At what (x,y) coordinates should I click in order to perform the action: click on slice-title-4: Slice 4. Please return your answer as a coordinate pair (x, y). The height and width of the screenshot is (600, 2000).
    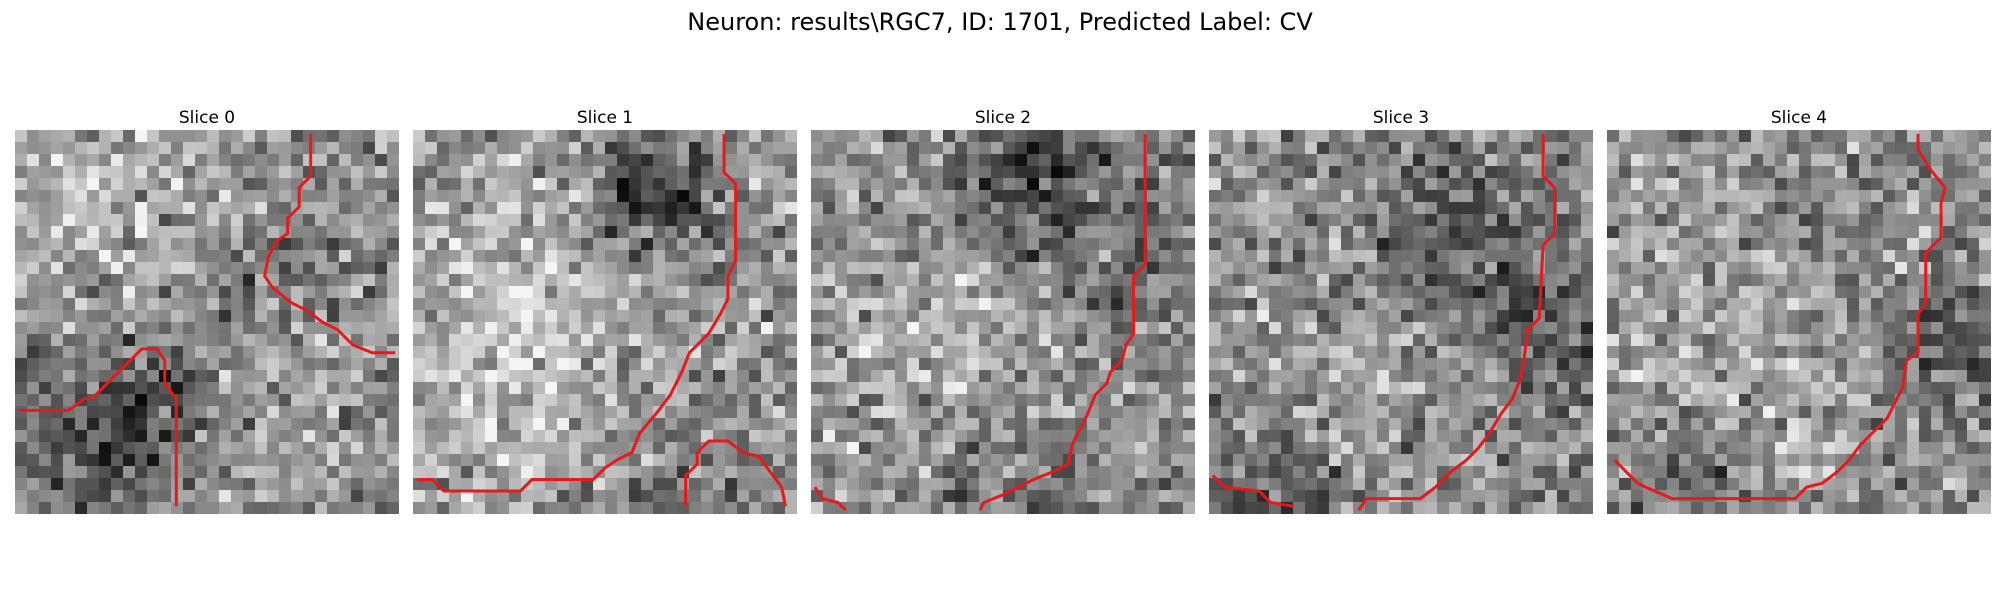
    Looking at the image, I should click on (1799, 118).